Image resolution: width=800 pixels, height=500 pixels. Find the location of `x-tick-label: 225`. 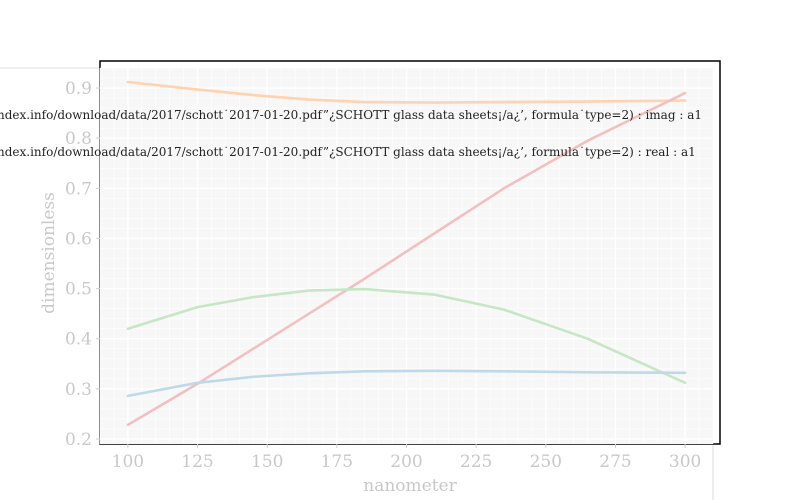

x-tick-label: 225 is located at coordinates (476, 462).